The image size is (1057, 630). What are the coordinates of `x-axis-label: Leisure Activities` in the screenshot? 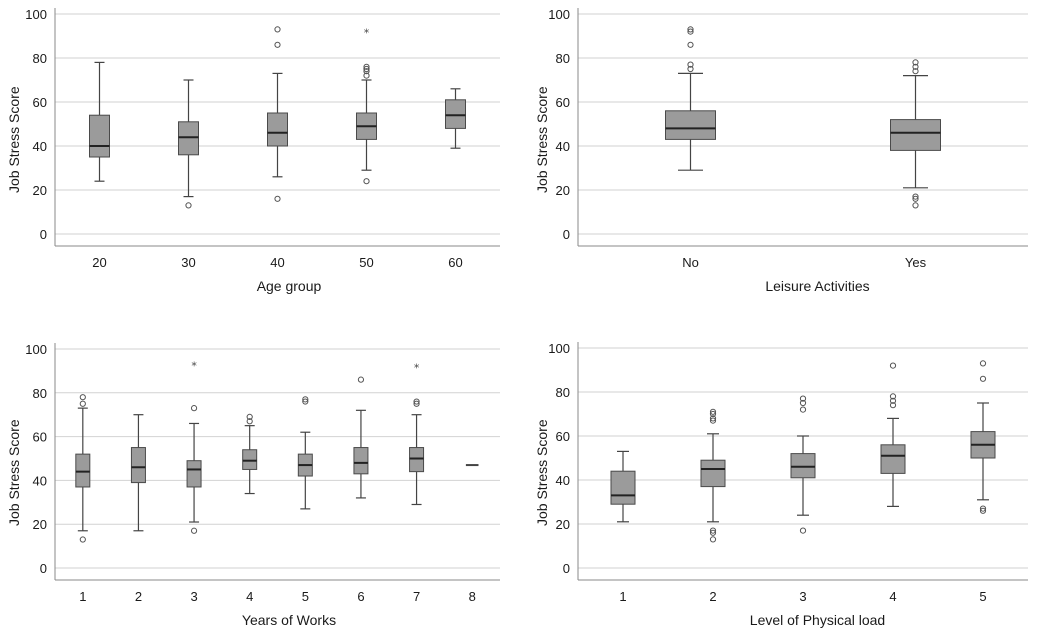 It's located at (817, 286).